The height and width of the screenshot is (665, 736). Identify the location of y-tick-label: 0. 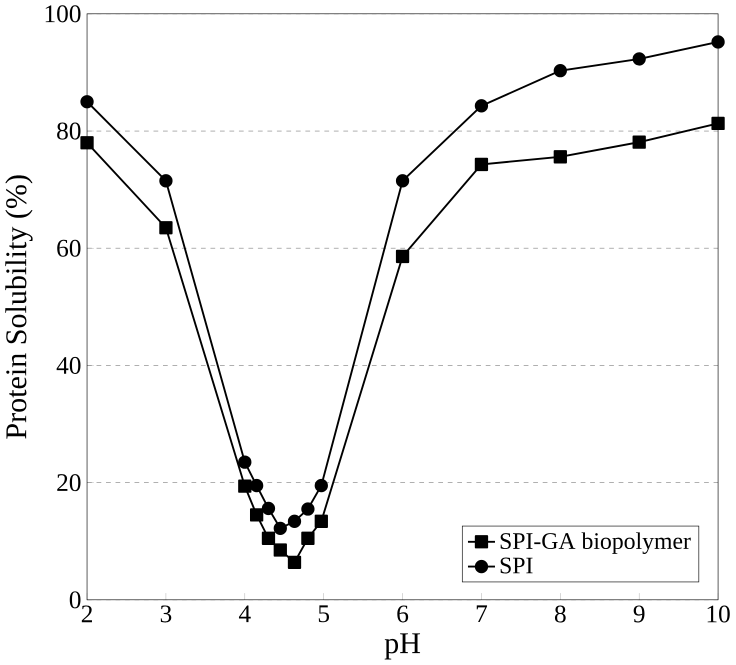
(75, 600).